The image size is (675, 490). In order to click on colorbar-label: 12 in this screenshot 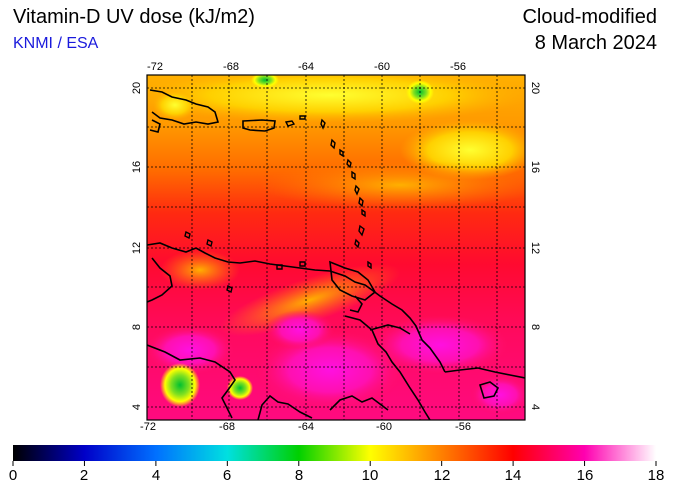, I will do `click(442, 475)`.